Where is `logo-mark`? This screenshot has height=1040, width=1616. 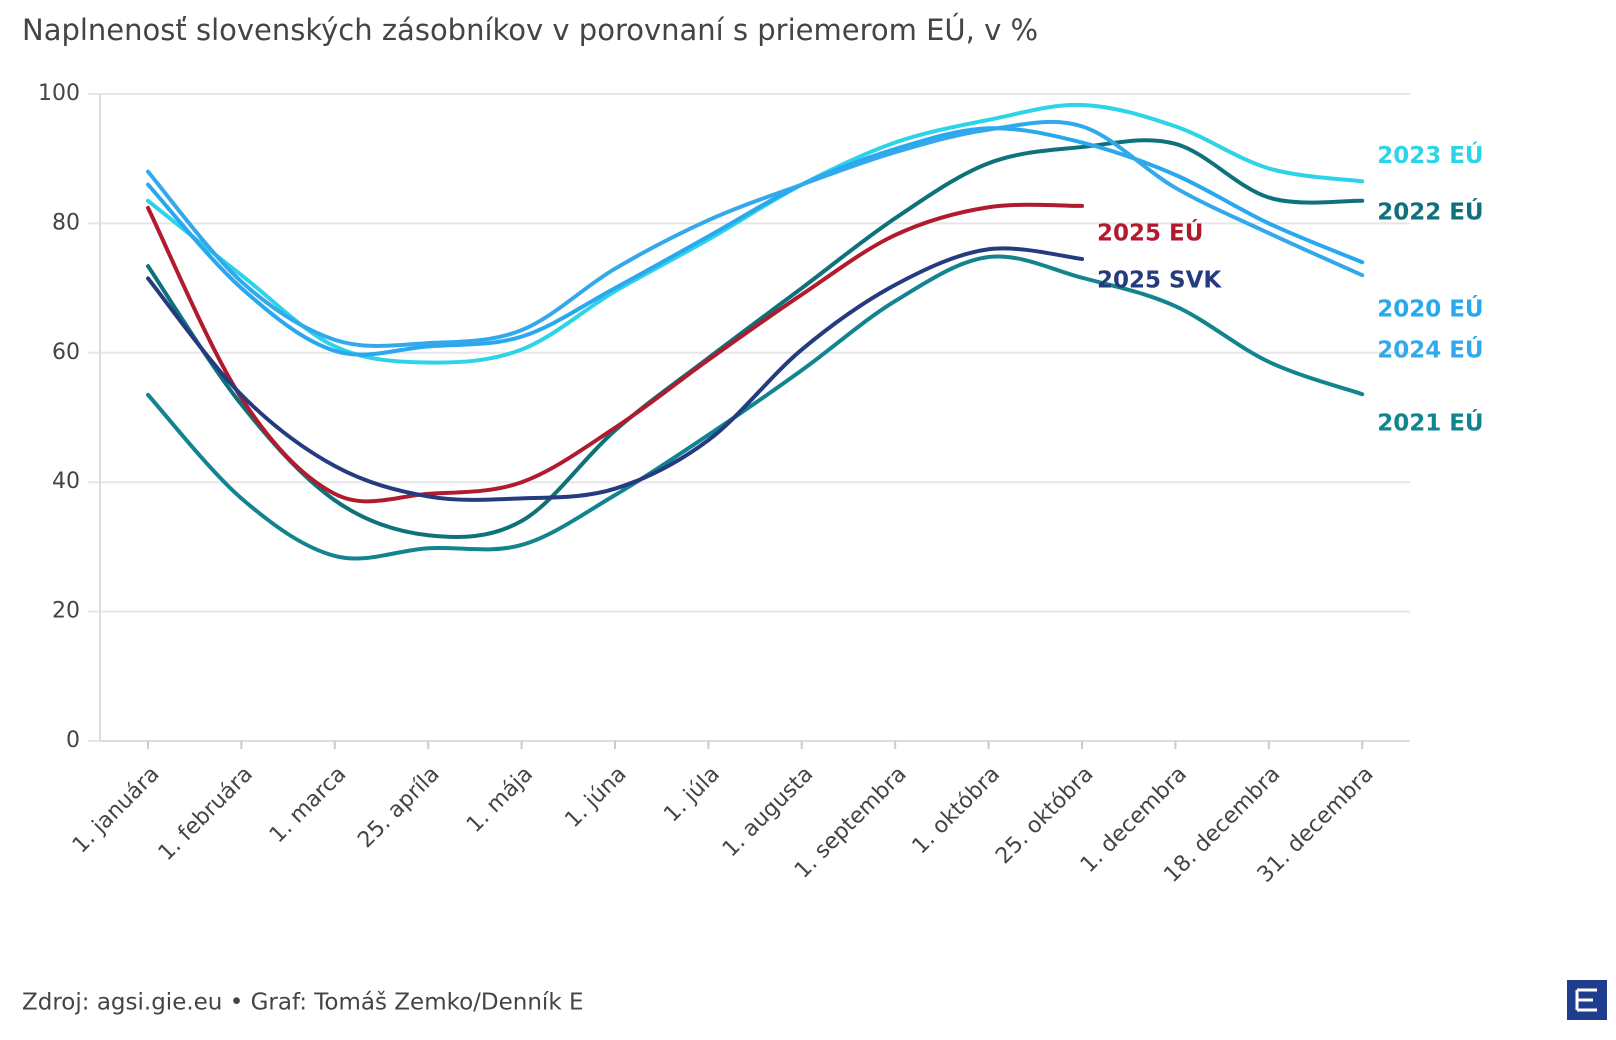
logo-mark is located at coordinates (1586, 1000).